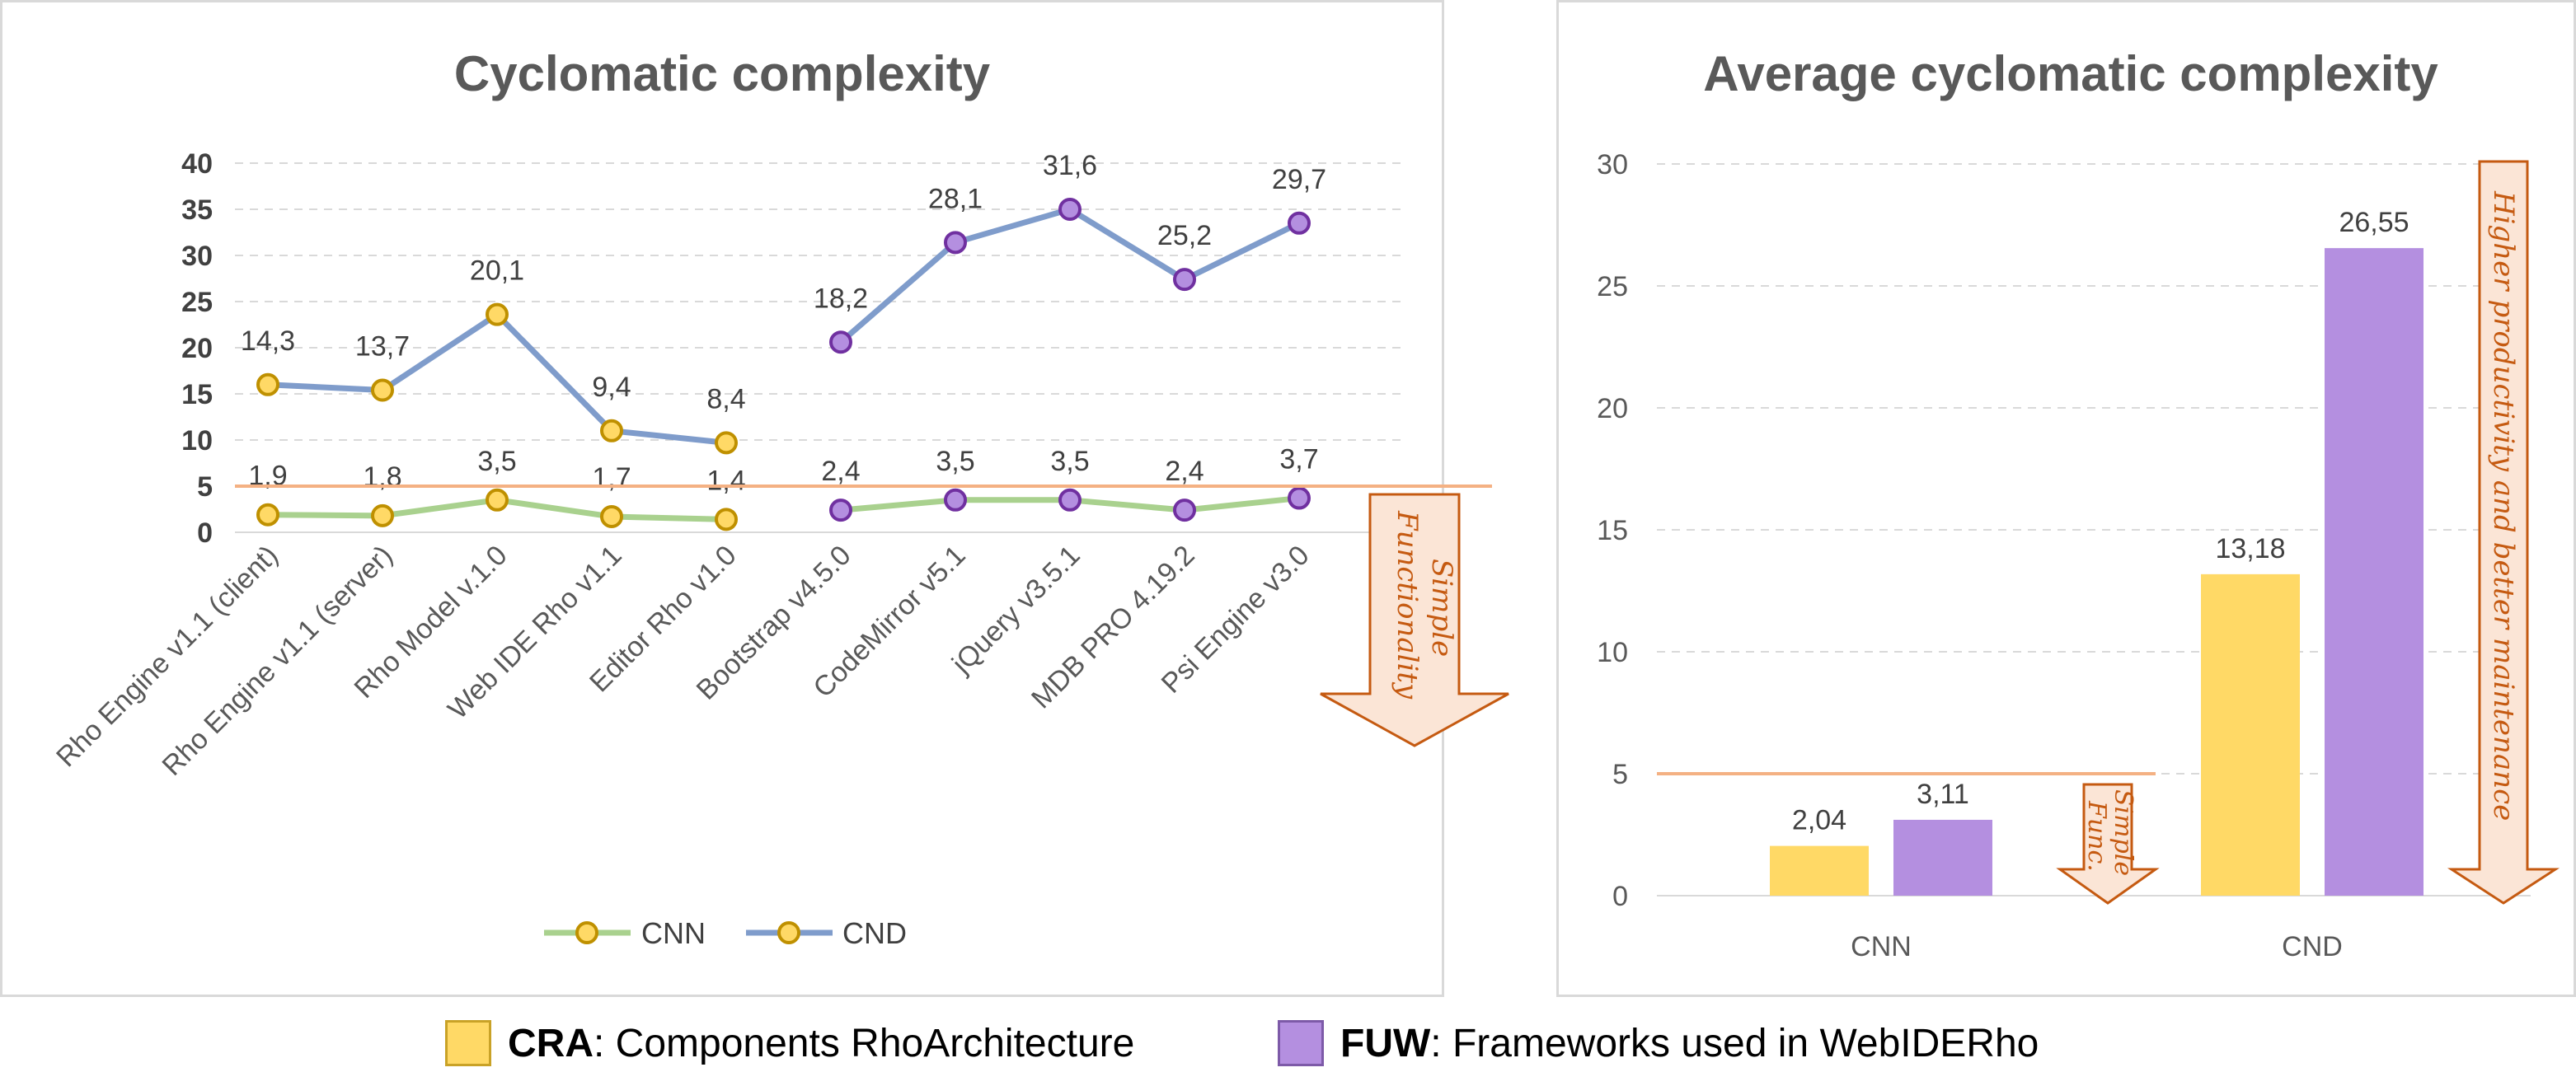  I want to click on data-label-cnd: 18,2, so click(841, 298).